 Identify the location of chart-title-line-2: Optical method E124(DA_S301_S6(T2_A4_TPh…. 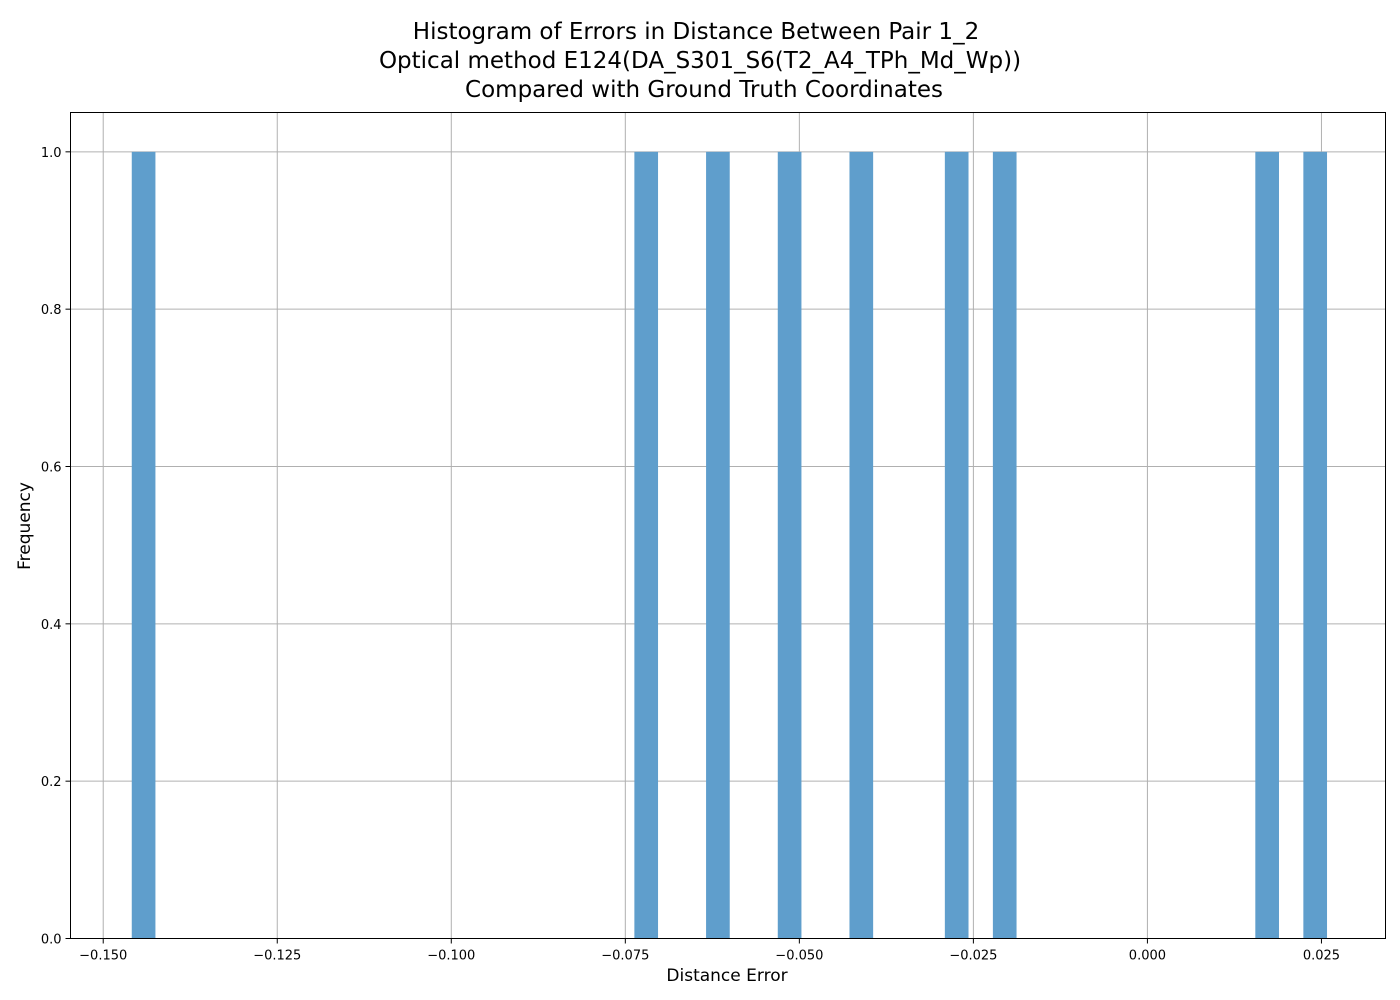
(700, 61).